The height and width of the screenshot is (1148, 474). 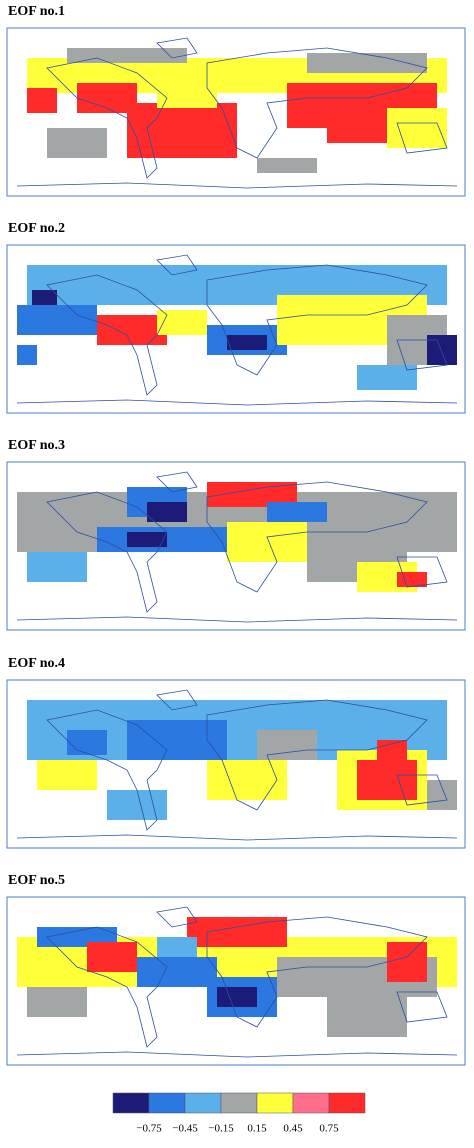 I want to click on legend-label: −0.75, so click(x=149, y=1129).